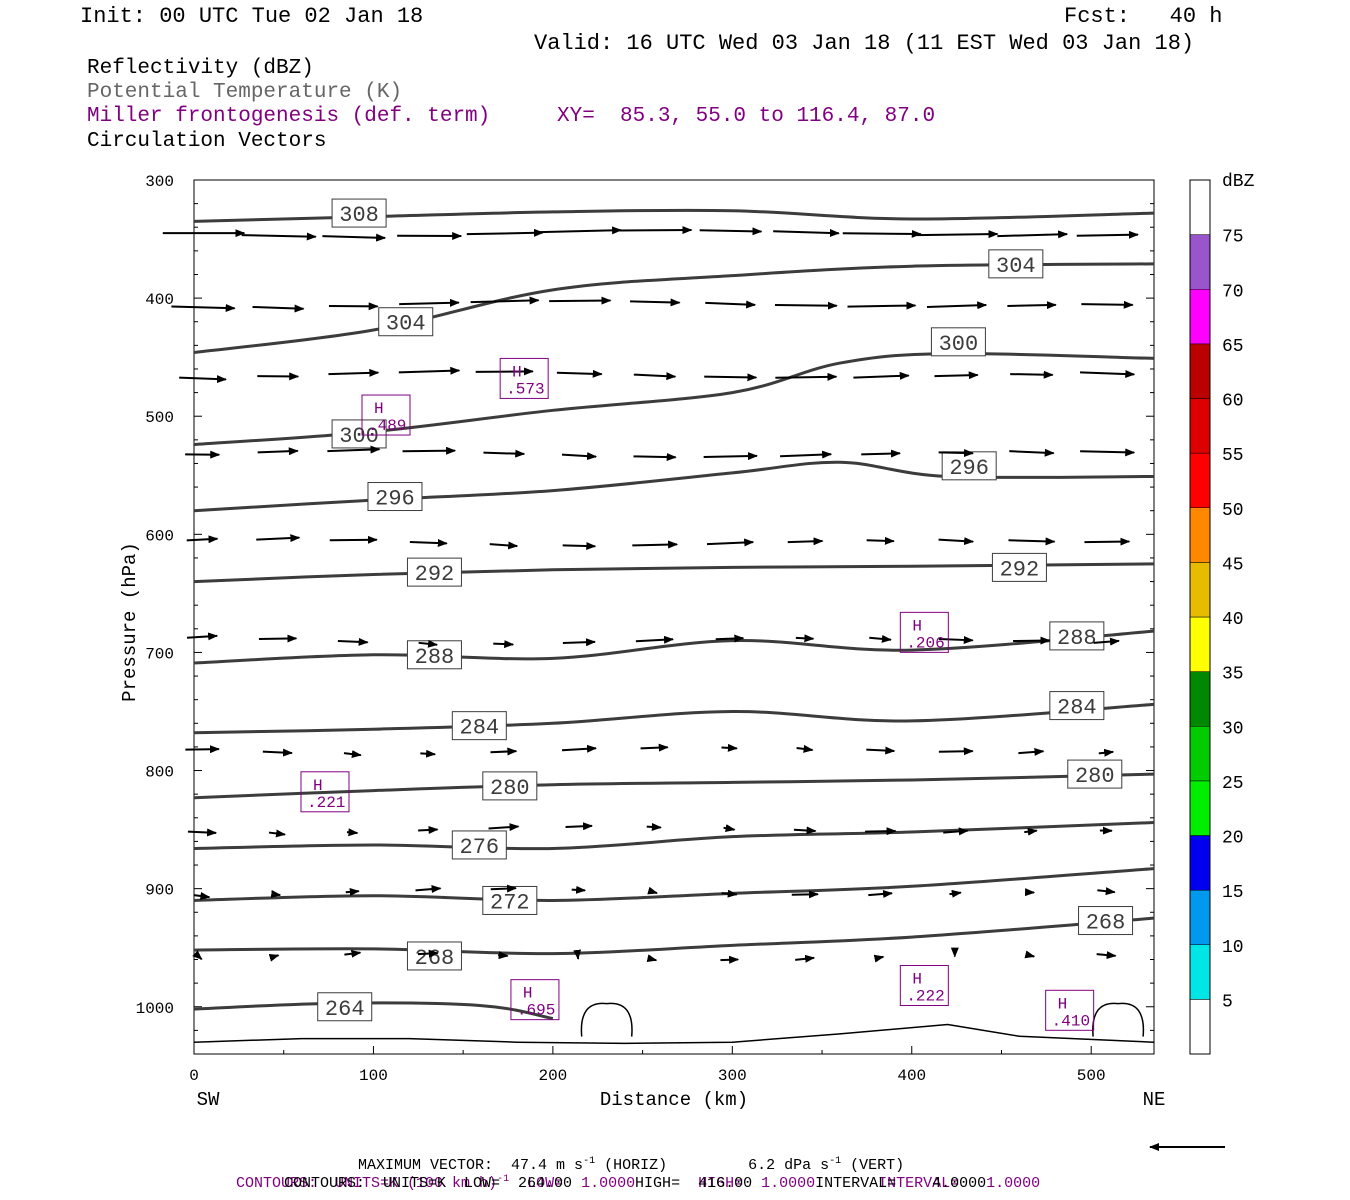  I want to click on theta-label: 276, so click(480, 847).